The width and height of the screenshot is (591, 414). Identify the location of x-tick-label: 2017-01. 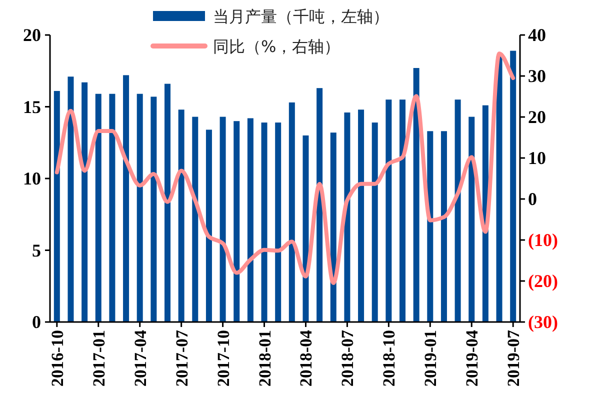
(98, 358).